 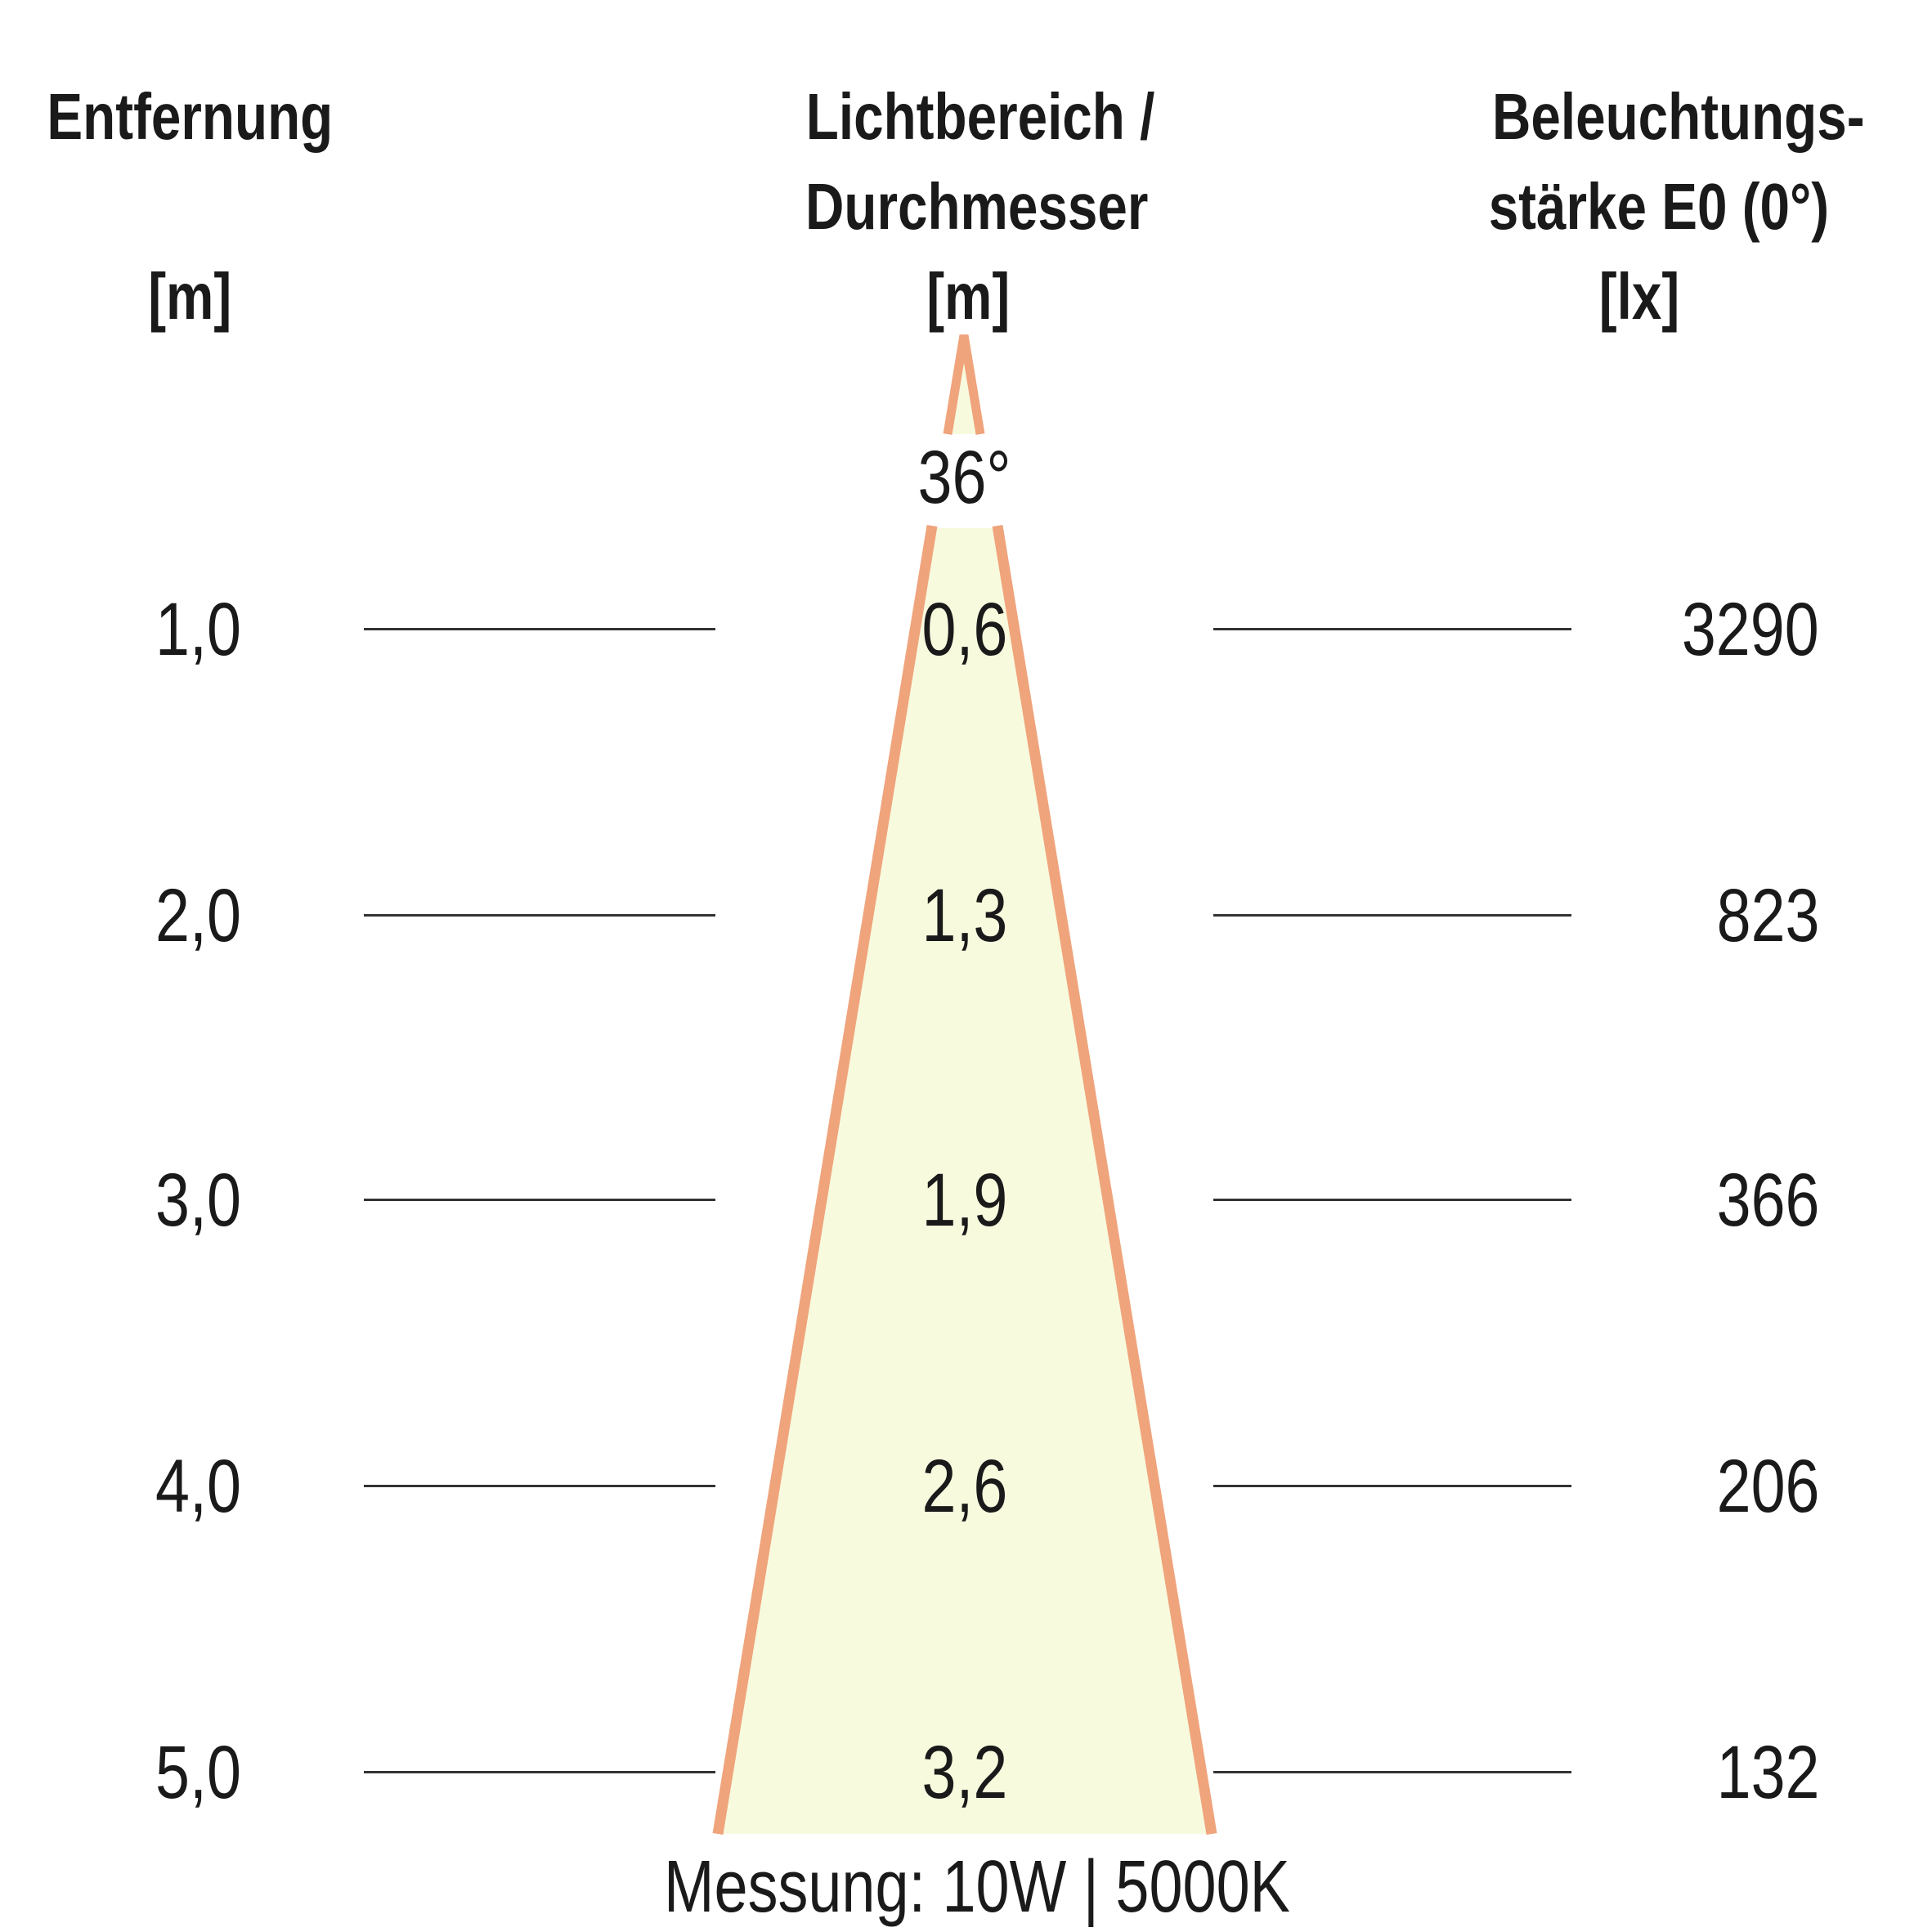 I want to click on beam-angle-label: 36°, so click(x=964, y=477).